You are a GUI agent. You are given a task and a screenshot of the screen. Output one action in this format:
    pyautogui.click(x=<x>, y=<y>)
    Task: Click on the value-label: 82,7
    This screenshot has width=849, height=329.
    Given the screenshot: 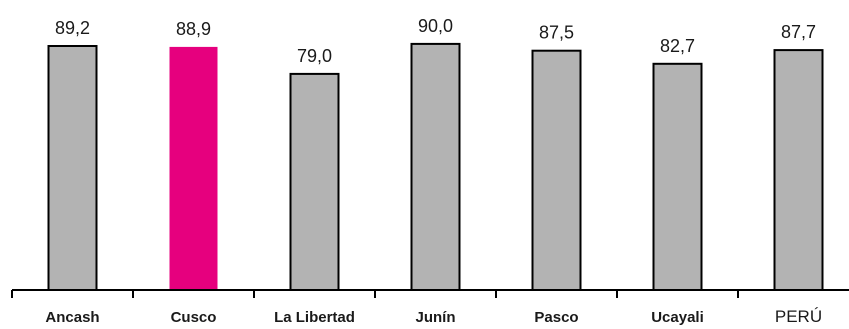 What is the action you would take?
    pyautogui.click(x=677, y=46)
    